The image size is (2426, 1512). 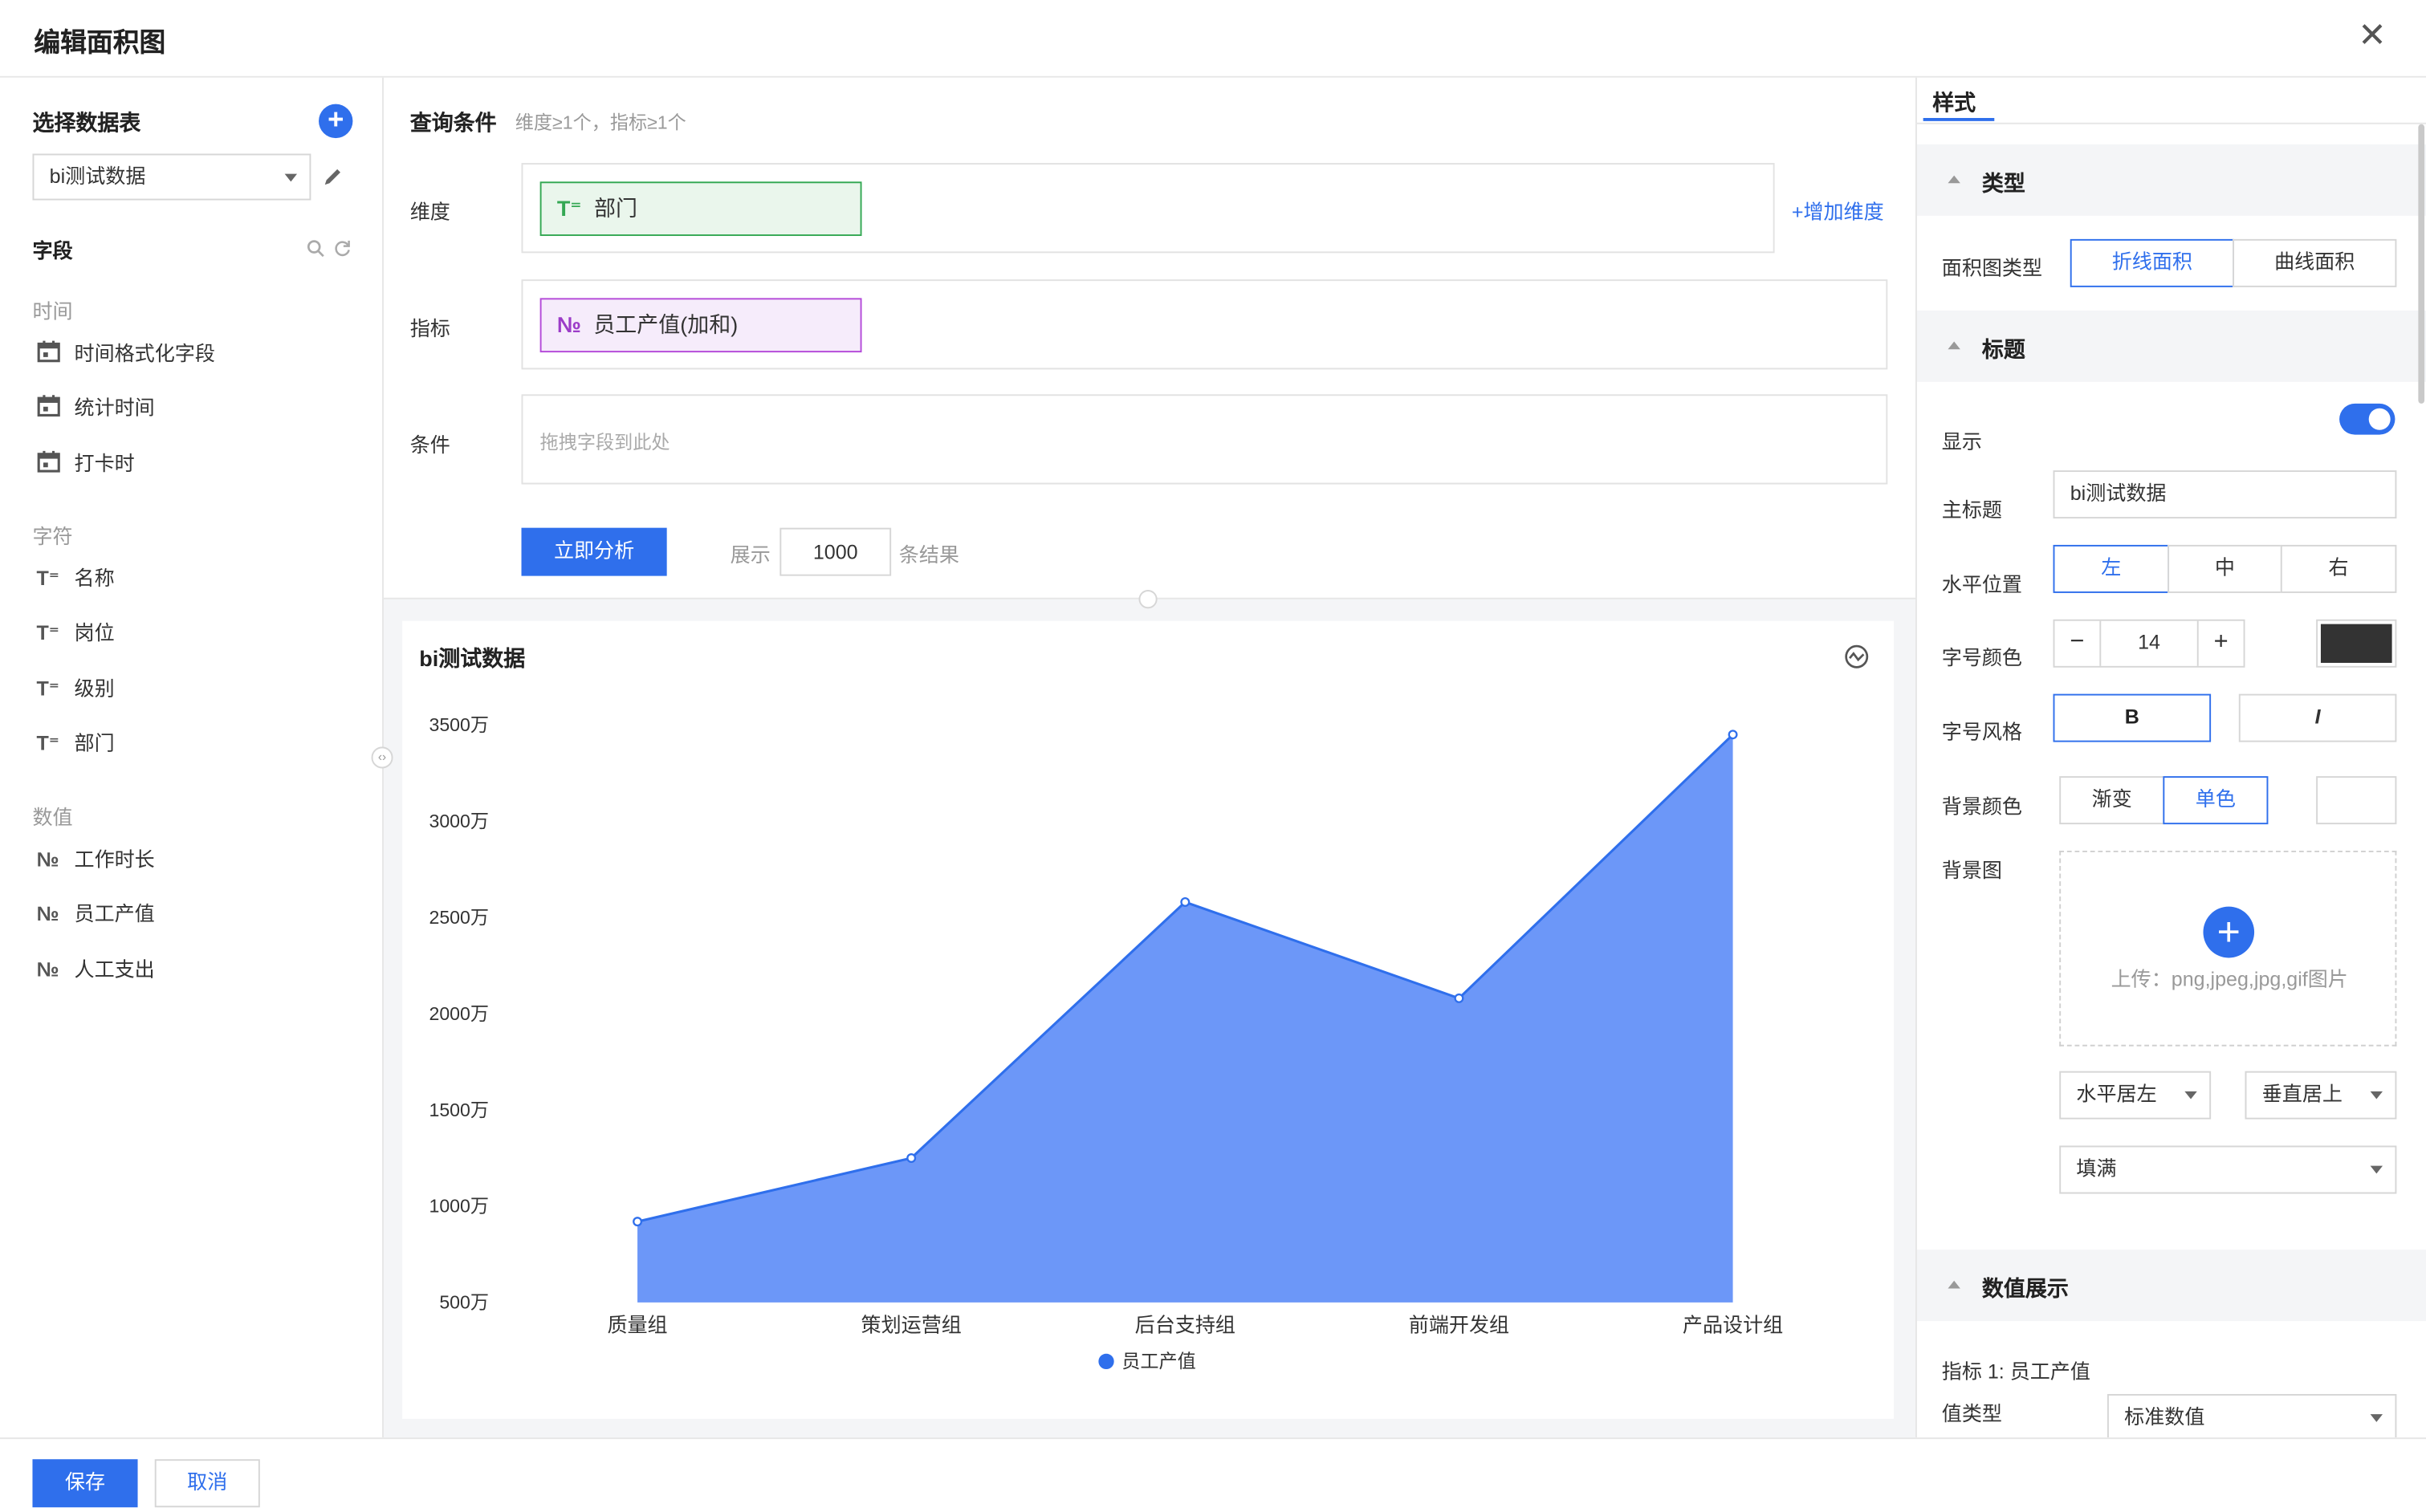 I want to click on field-item-label: 人工支出, so click(x=114, y=969).